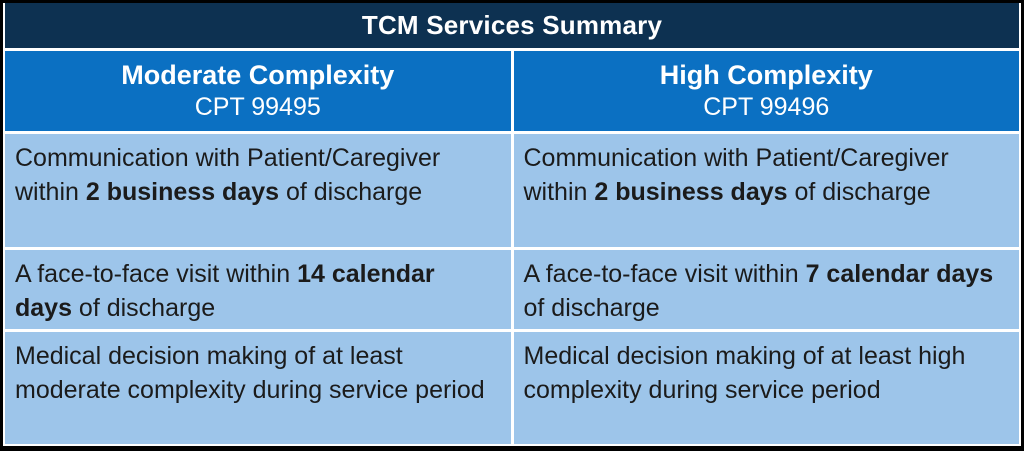 The image size is (1024, 451). I want to click on column-header-high: High Complexity CPT 99496, so click(766, 91).